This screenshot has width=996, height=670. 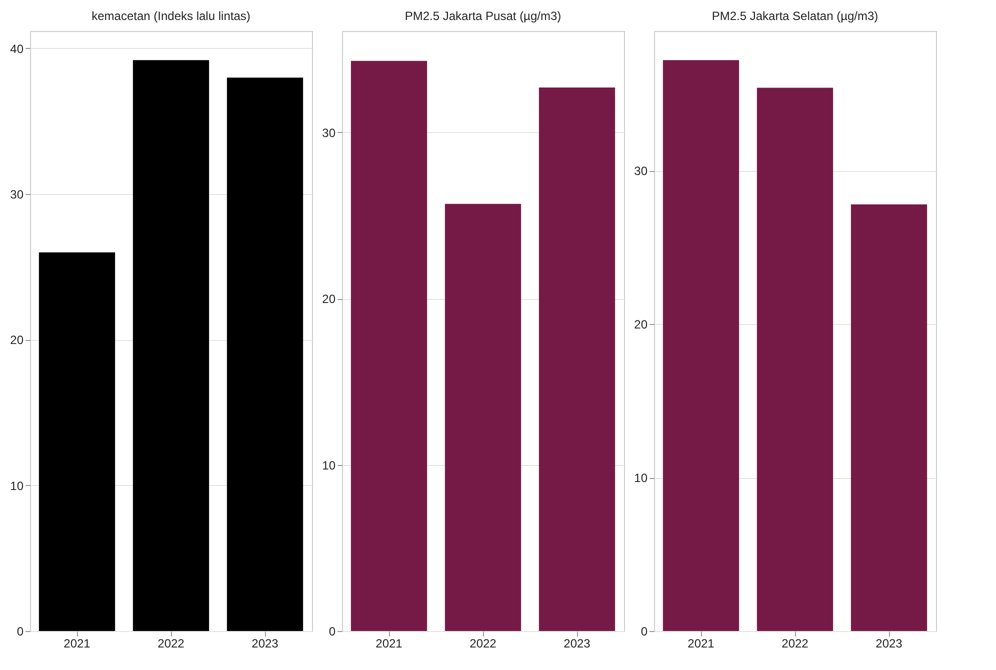 I want to click on y-tick-label: 40, so click(x=17, y=49).